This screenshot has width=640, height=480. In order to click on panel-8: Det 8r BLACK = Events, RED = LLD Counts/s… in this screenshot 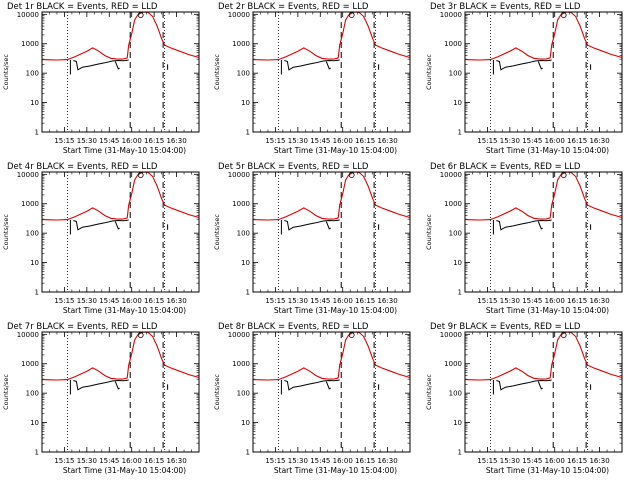, I will do `click(312, 398)`.